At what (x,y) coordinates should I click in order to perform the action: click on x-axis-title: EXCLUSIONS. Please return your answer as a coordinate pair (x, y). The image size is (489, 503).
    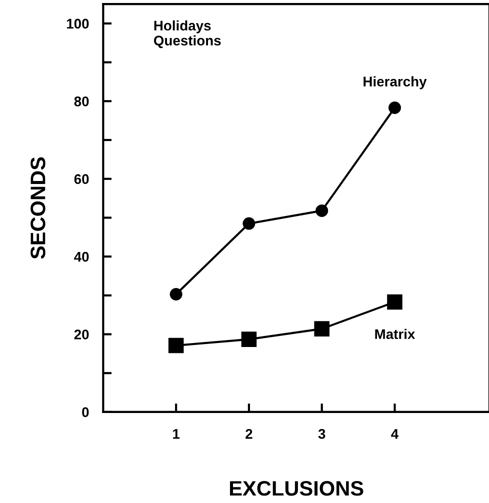
    Looking at the image, I should click on (297, 488).